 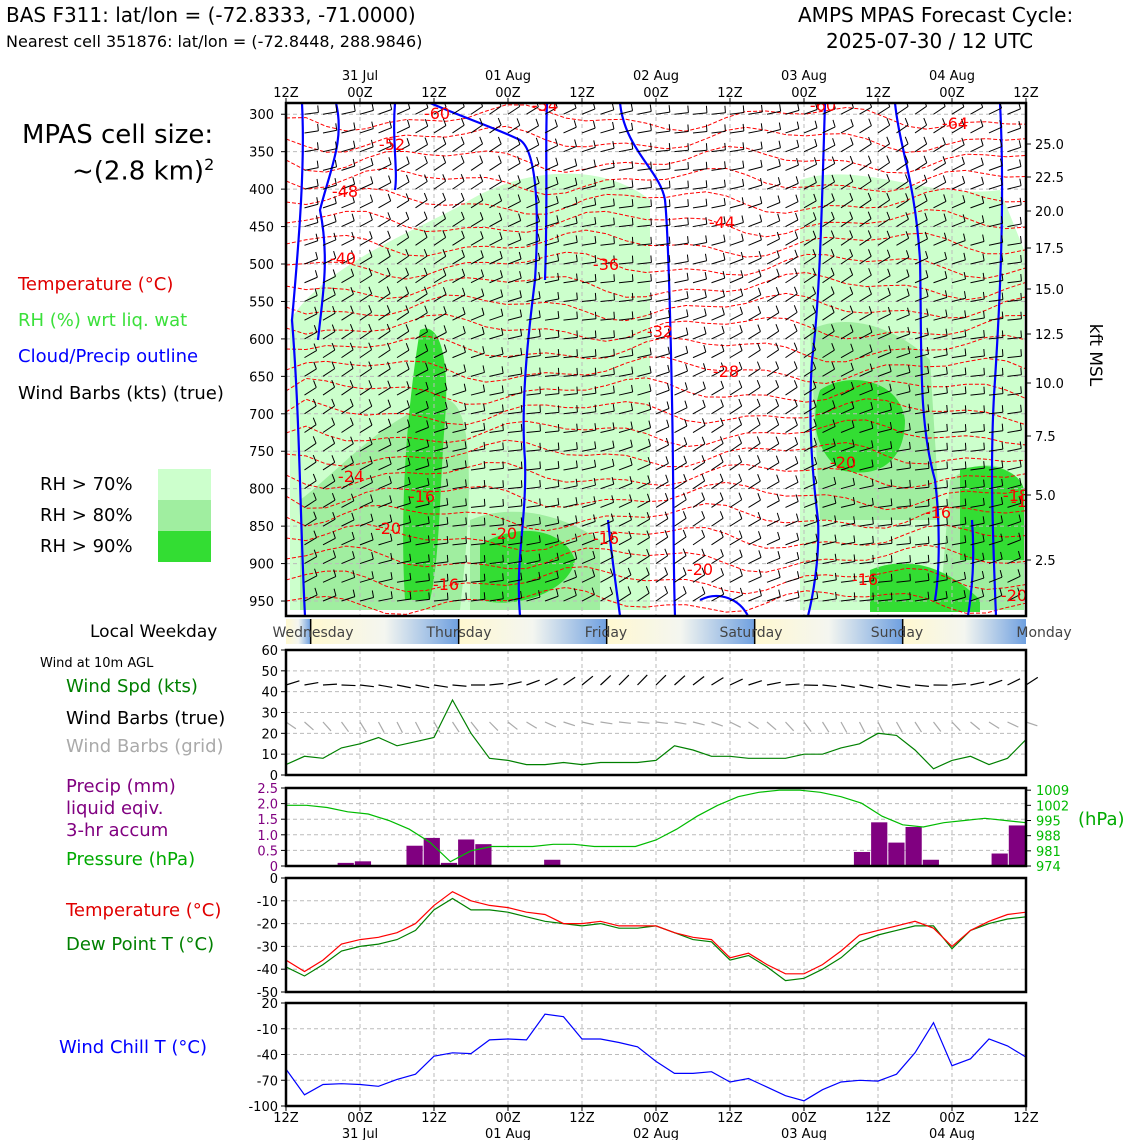 What do you see at coordinates (656, 93) in the screenshot?
I see `top-time-label: 00Z` at bounding box center [656, 93].